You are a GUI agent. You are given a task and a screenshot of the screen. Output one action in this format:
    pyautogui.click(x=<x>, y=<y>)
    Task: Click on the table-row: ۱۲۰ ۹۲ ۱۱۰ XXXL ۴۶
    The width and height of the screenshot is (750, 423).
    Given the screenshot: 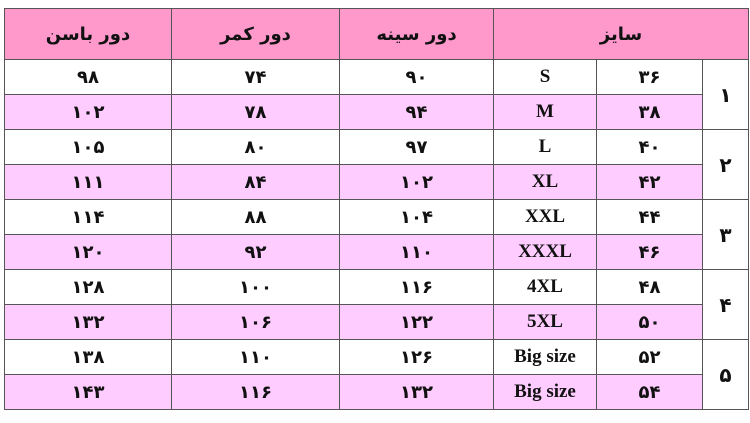 What is the action you would take?
    pyautogui.click(x=376, y=252)
    